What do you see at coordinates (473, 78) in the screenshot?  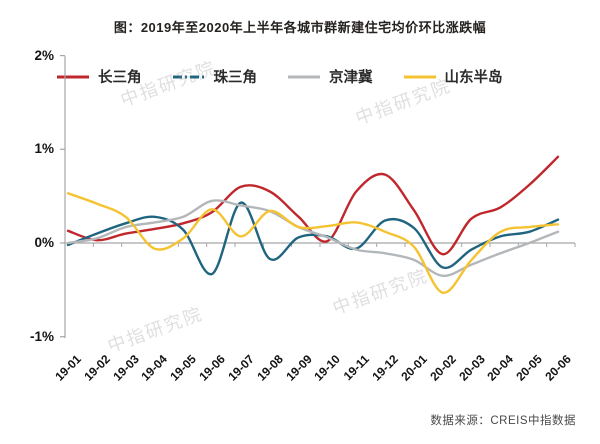 I see `legend-label-3: 山东半岛` at bounding box center [473, 78].